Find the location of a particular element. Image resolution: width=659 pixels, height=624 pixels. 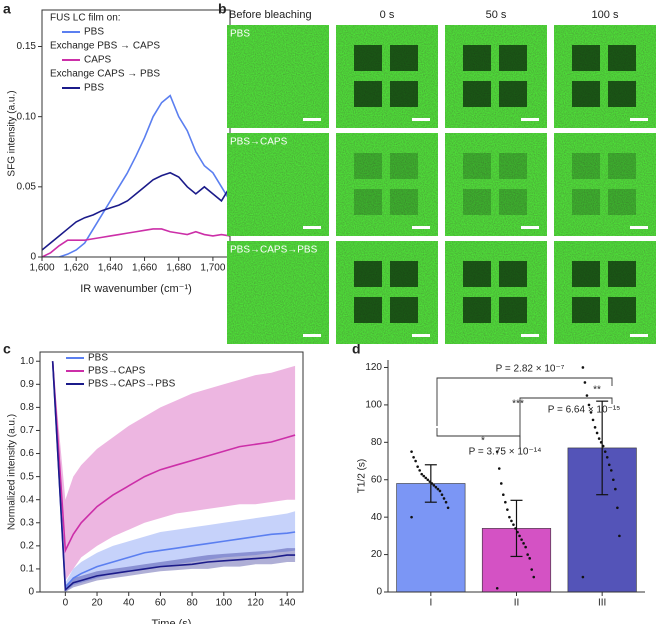

x-tick-label: 1,620 is located at coordinates (76, 268).